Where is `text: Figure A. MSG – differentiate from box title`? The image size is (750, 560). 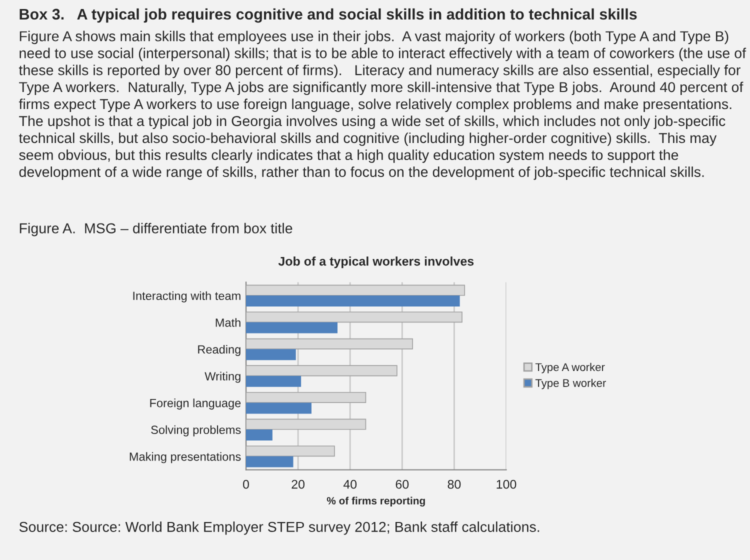 text: Figure A. MSG – differentiate from box title is located at coordinates (156, 229).